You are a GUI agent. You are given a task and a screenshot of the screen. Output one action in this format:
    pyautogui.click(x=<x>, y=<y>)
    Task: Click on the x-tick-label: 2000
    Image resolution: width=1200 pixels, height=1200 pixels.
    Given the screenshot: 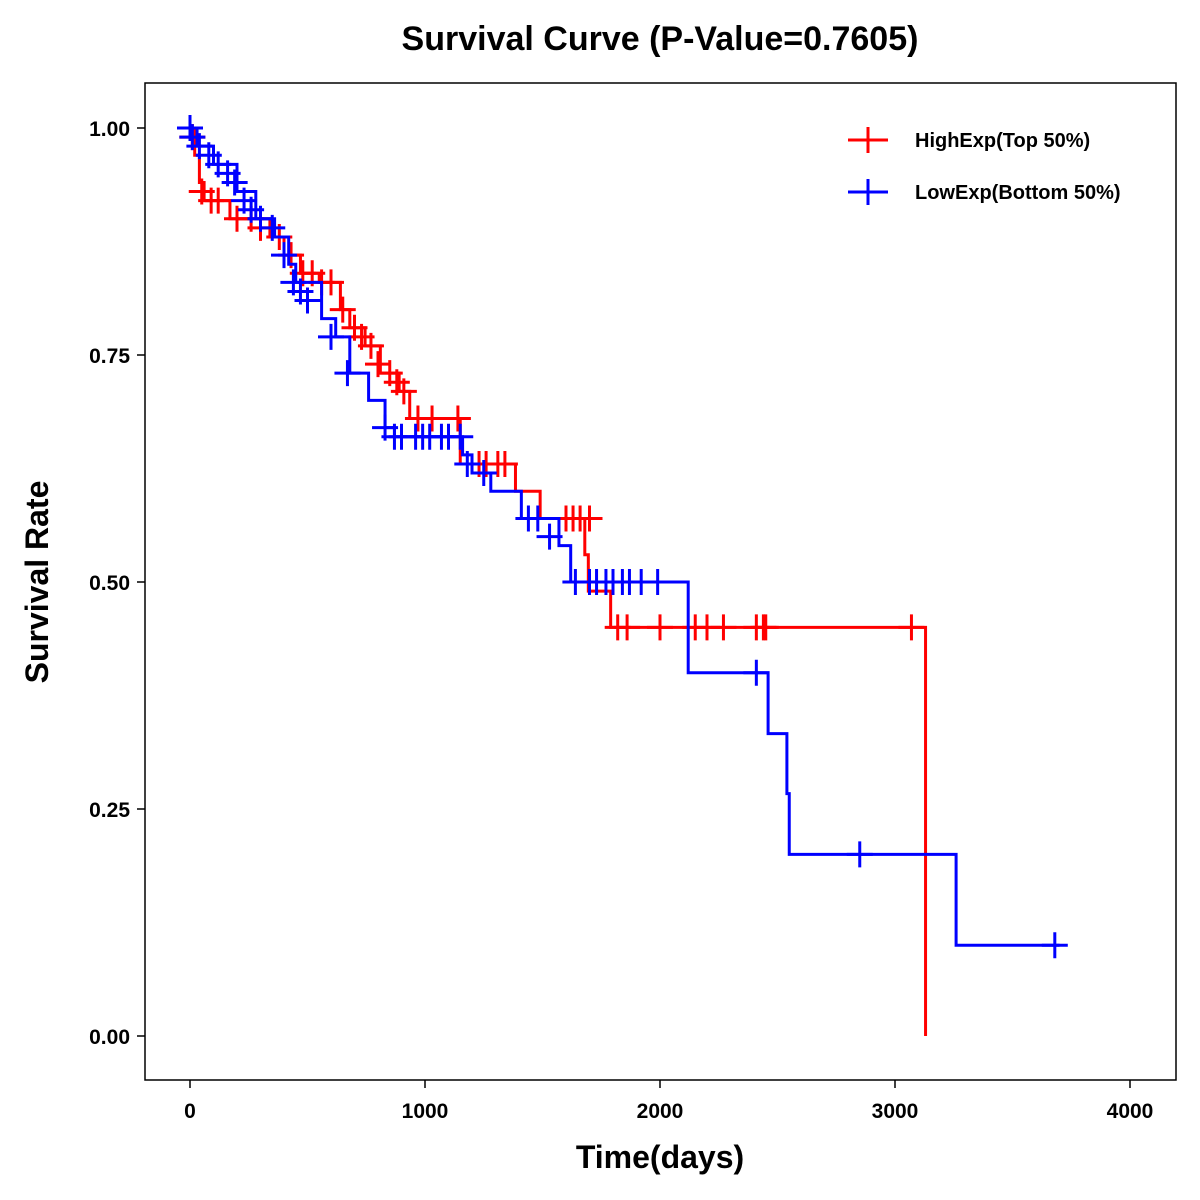 What is the action you would take?
    pyautogui.click(x=660, y=1111)
    